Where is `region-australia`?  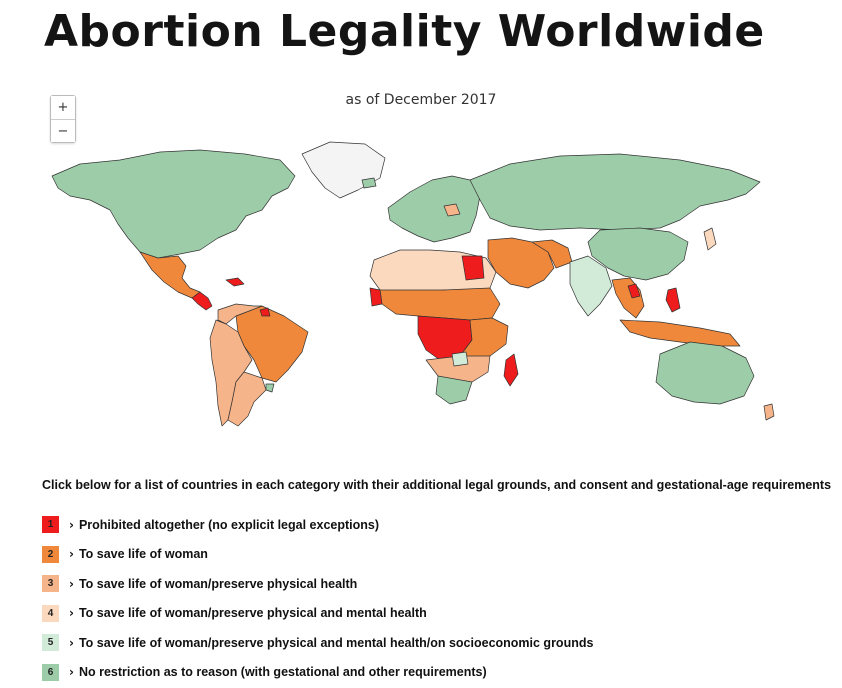 region-australia is located at coordinates (705, 373).